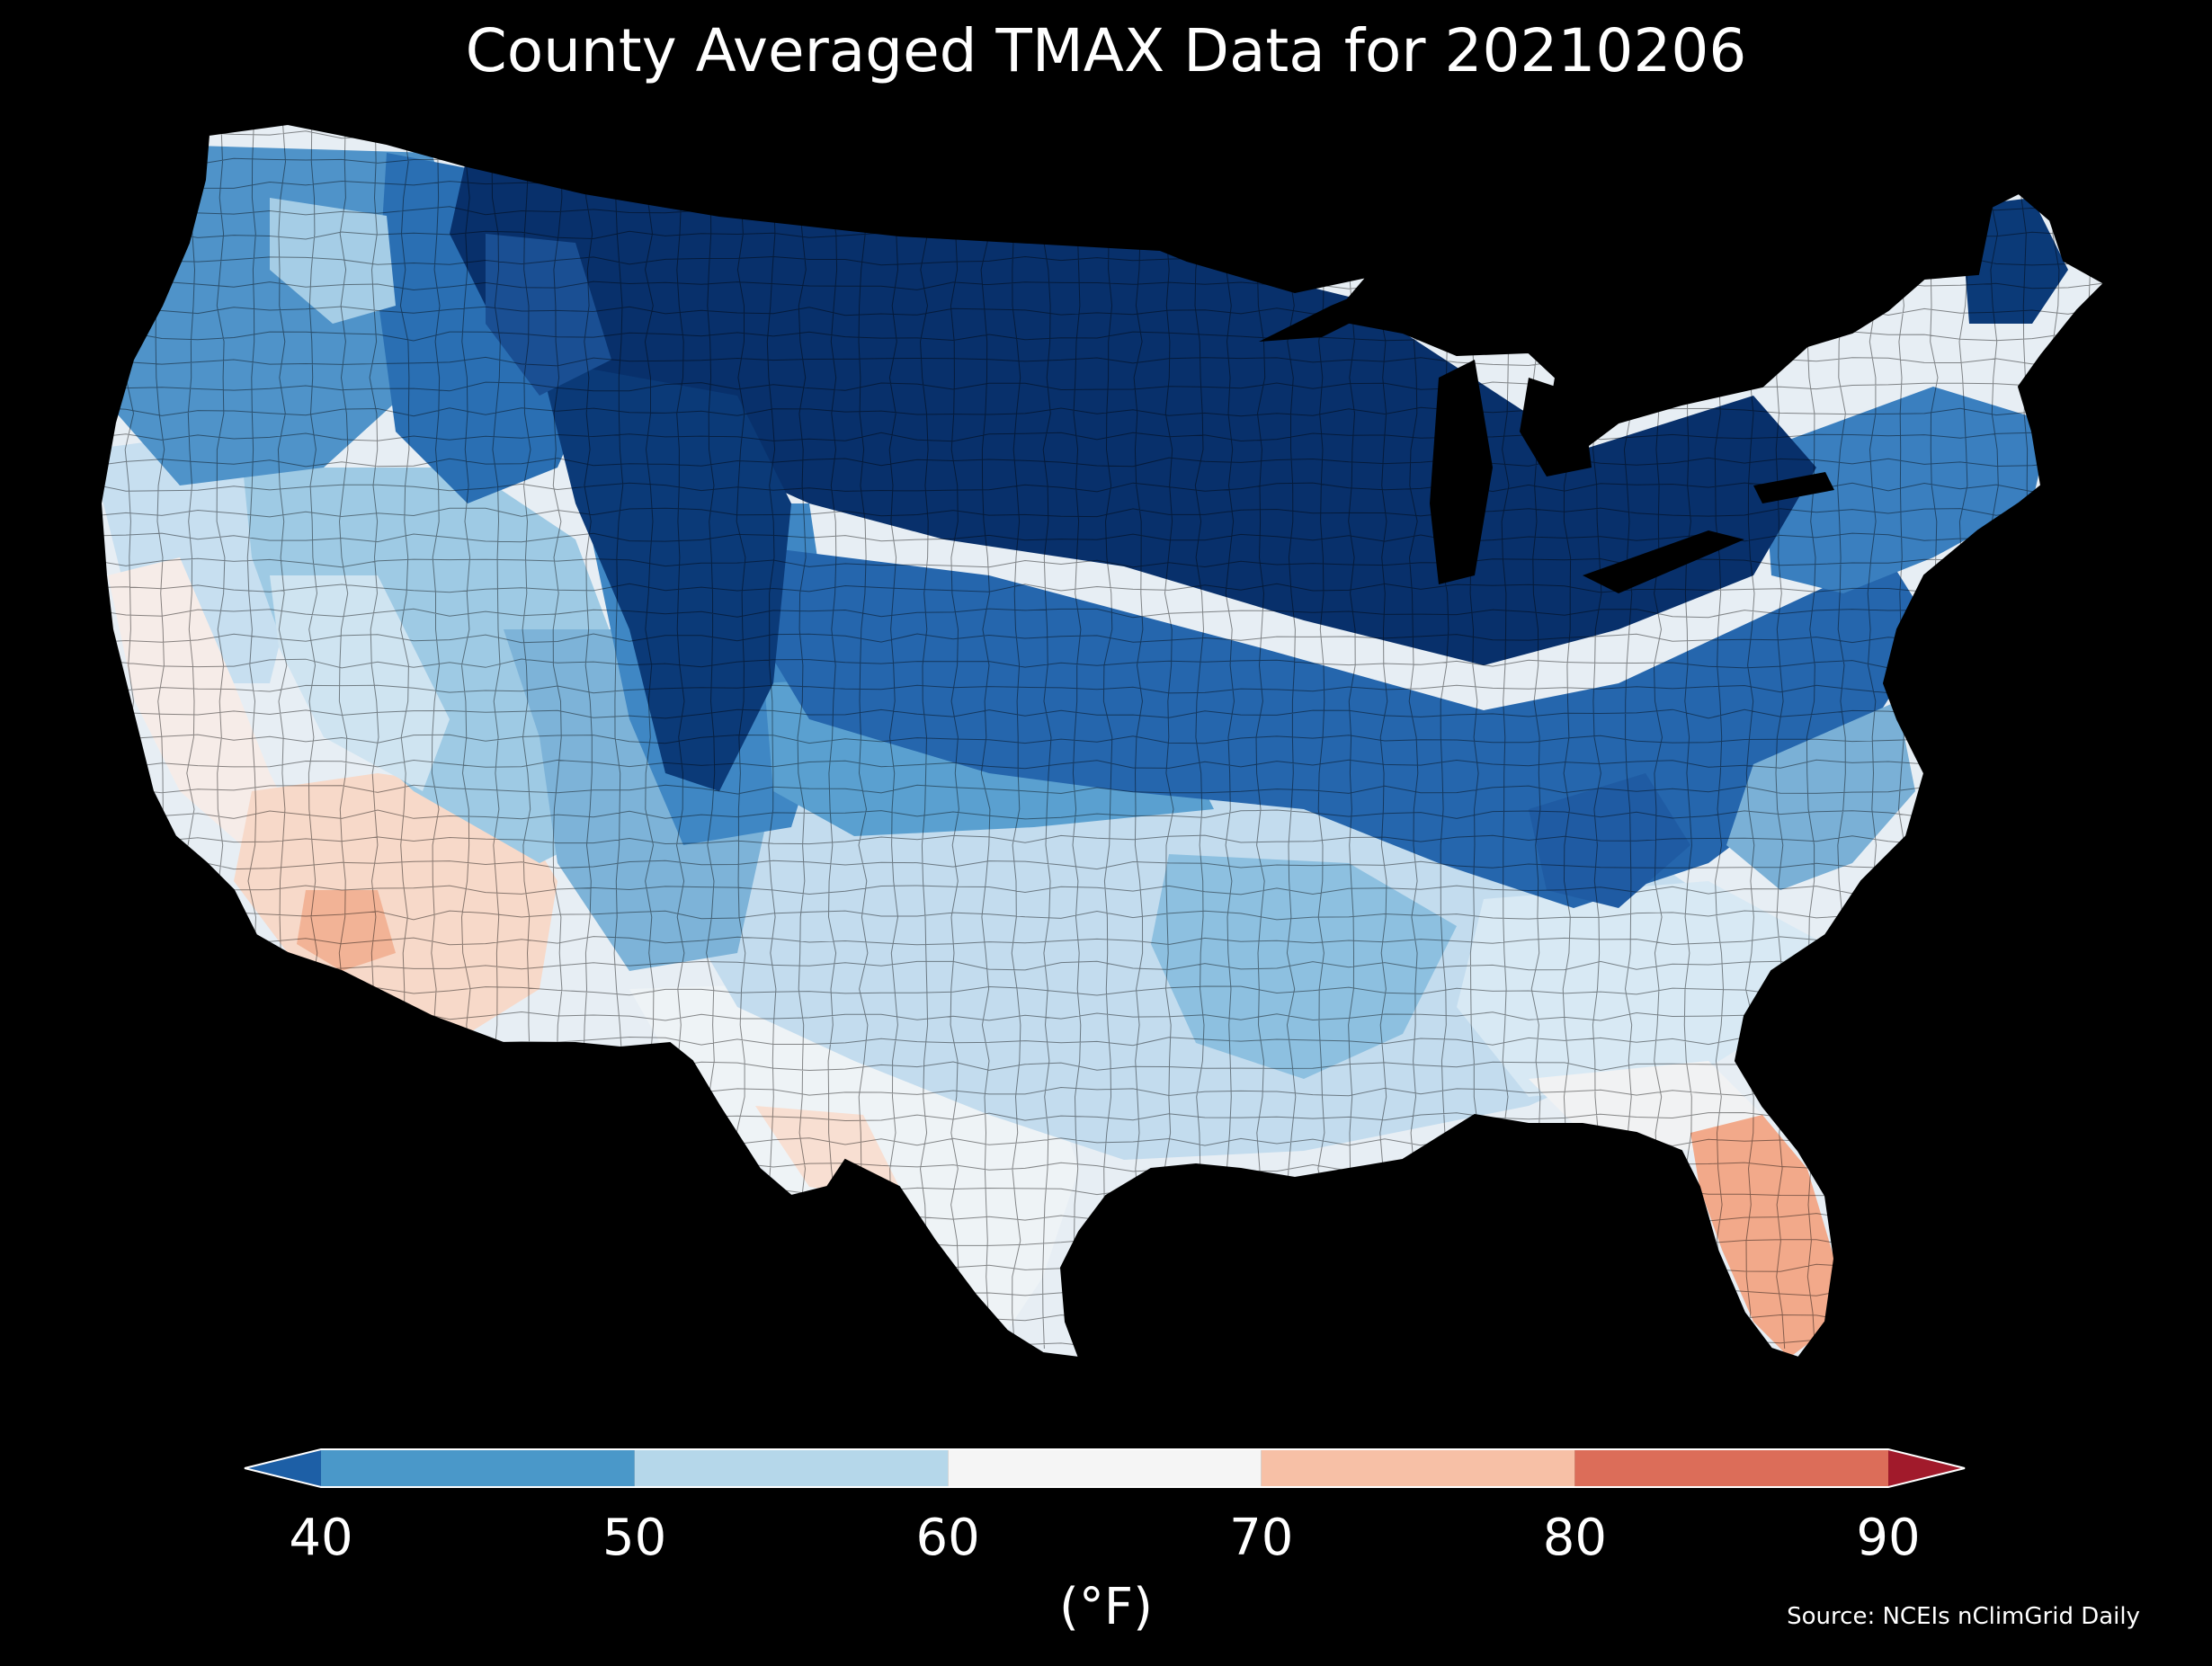  What do you see at coordinates (1461, 472) in the screenshot?
I see `lake-michigan` at bounding box center [1461, 472].